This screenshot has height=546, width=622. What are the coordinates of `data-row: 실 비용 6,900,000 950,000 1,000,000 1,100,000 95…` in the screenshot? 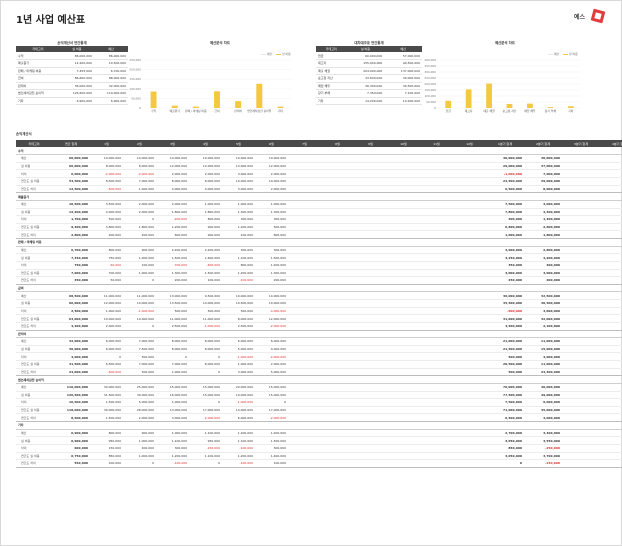 It's located at (319, 440).